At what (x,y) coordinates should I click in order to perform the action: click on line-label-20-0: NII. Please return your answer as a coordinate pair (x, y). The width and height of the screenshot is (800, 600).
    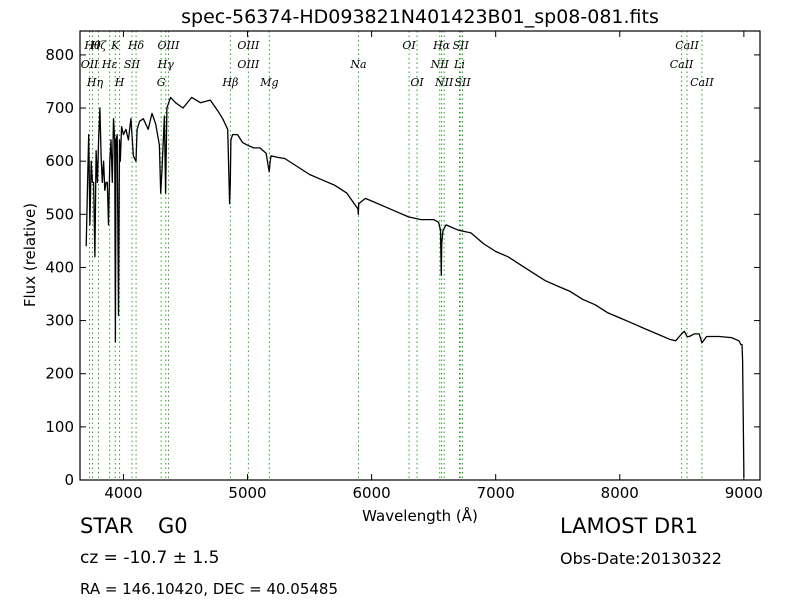
    Looking at the image, I should click on (444, 82).